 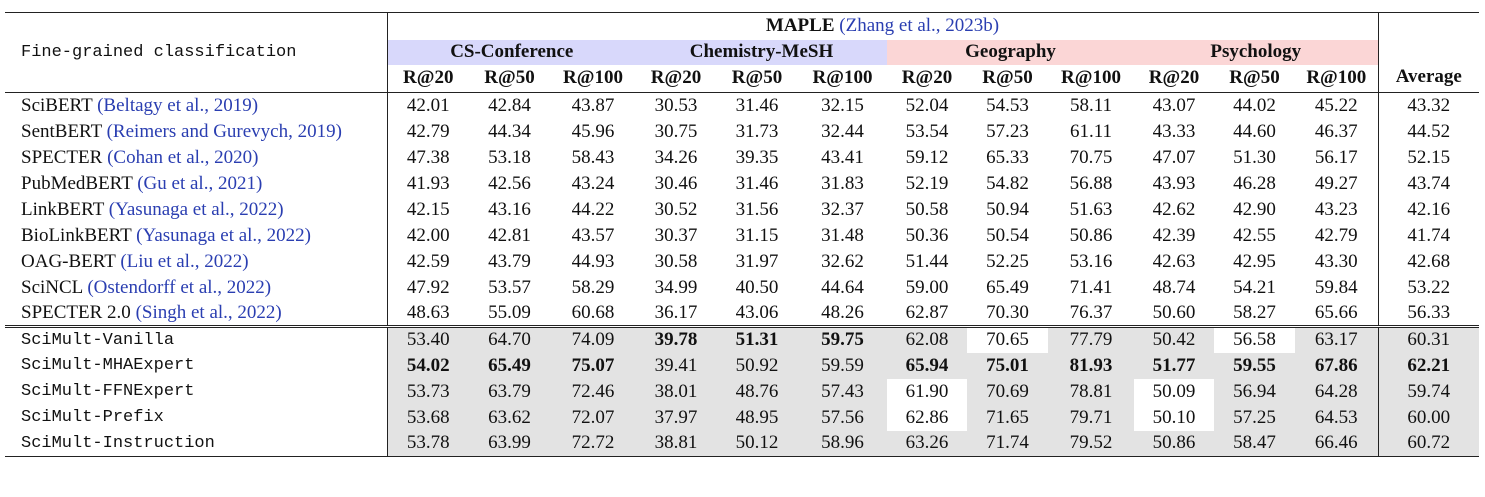 What do you see at coordinates (76, 235) in the screenshot?
I see `model-name: BioLinkBERT` at bounding box center [76, 235].